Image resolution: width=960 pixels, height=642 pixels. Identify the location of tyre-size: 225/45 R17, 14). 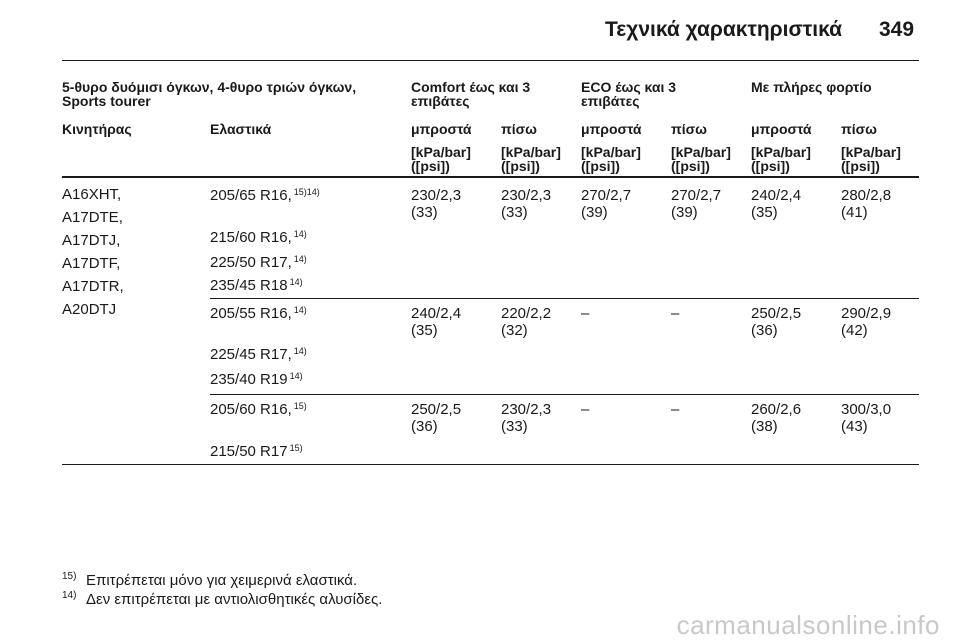
(258, 354).